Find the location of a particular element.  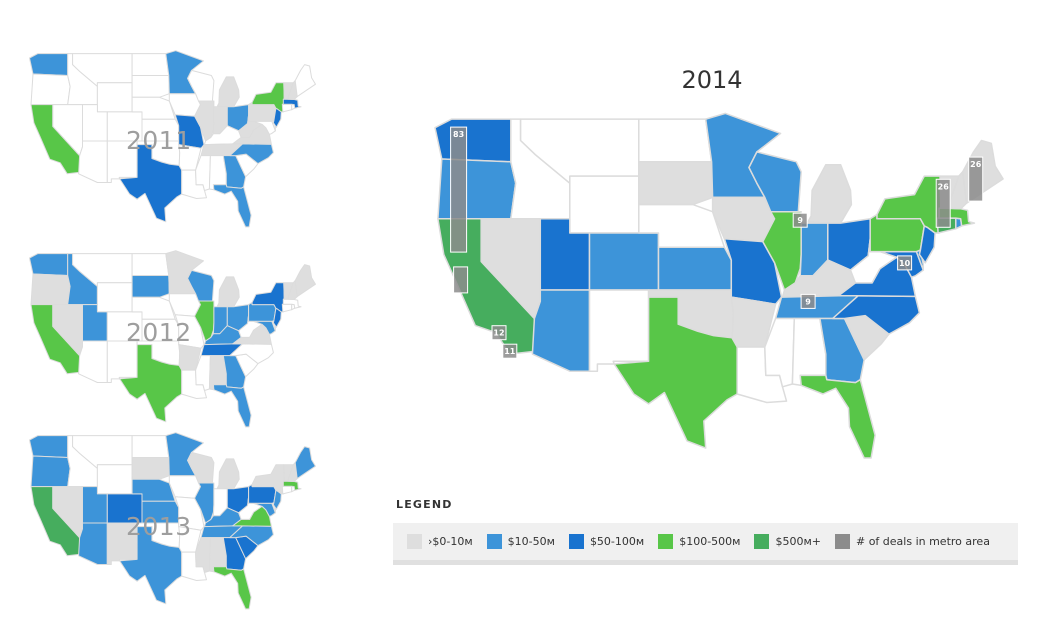

year-label-2013: 2013 is located at coordinates (159, 526).